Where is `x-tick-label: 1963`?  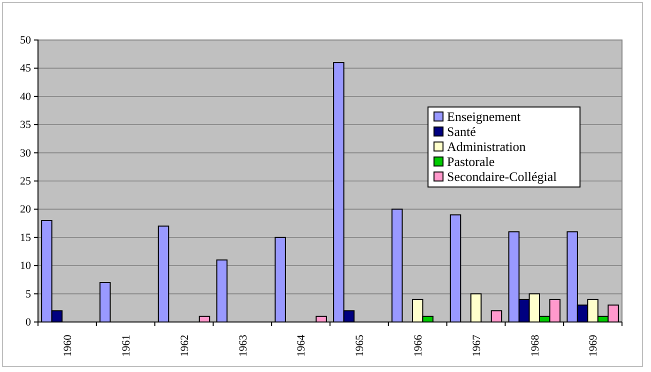 x-tick-label: 1963 is located at coordinates (243, 345).